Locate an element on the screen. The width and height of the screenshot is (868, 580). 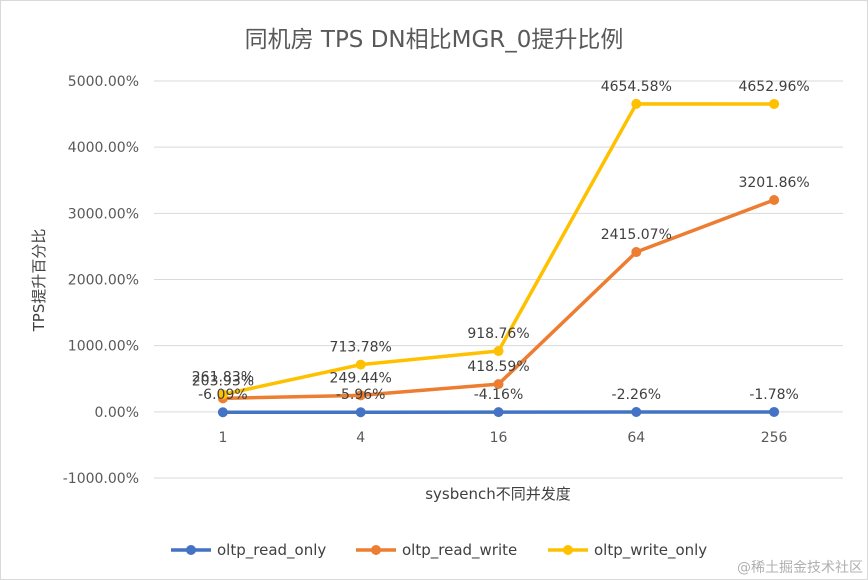
data-label-oltp_read_write: 2415.07% is located at coordinates (636, 235).